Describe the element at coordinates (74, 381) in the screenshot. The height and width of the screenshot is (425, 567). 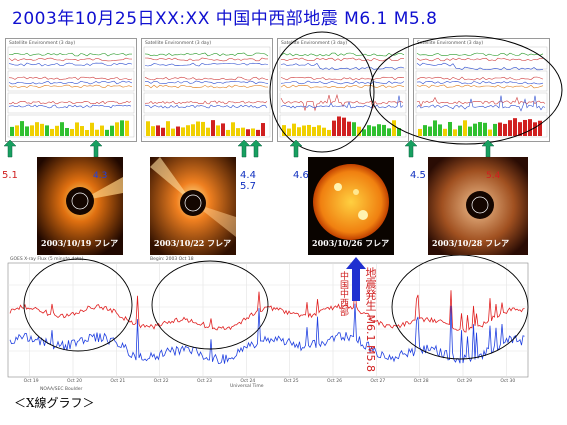
I see `xray-tick-label: Oct 20` at that location.